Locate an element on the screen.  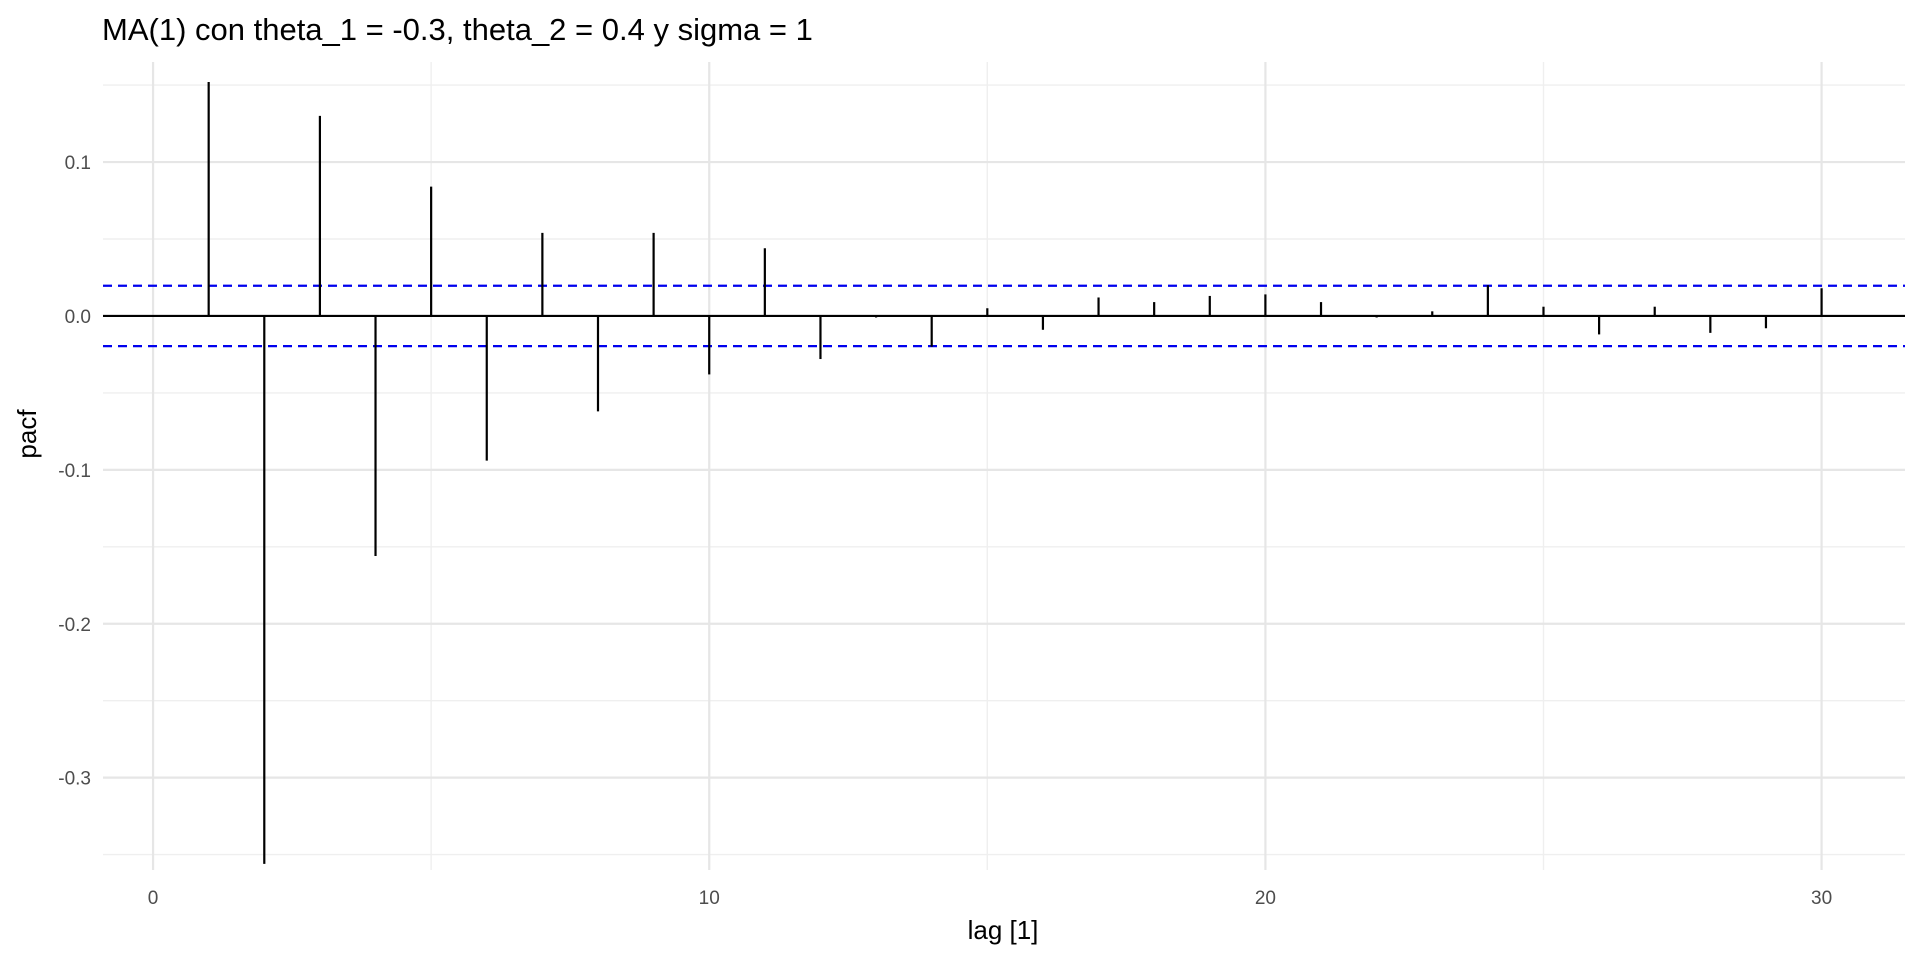
confidence-bounds is located at coordinates (1004, 316).